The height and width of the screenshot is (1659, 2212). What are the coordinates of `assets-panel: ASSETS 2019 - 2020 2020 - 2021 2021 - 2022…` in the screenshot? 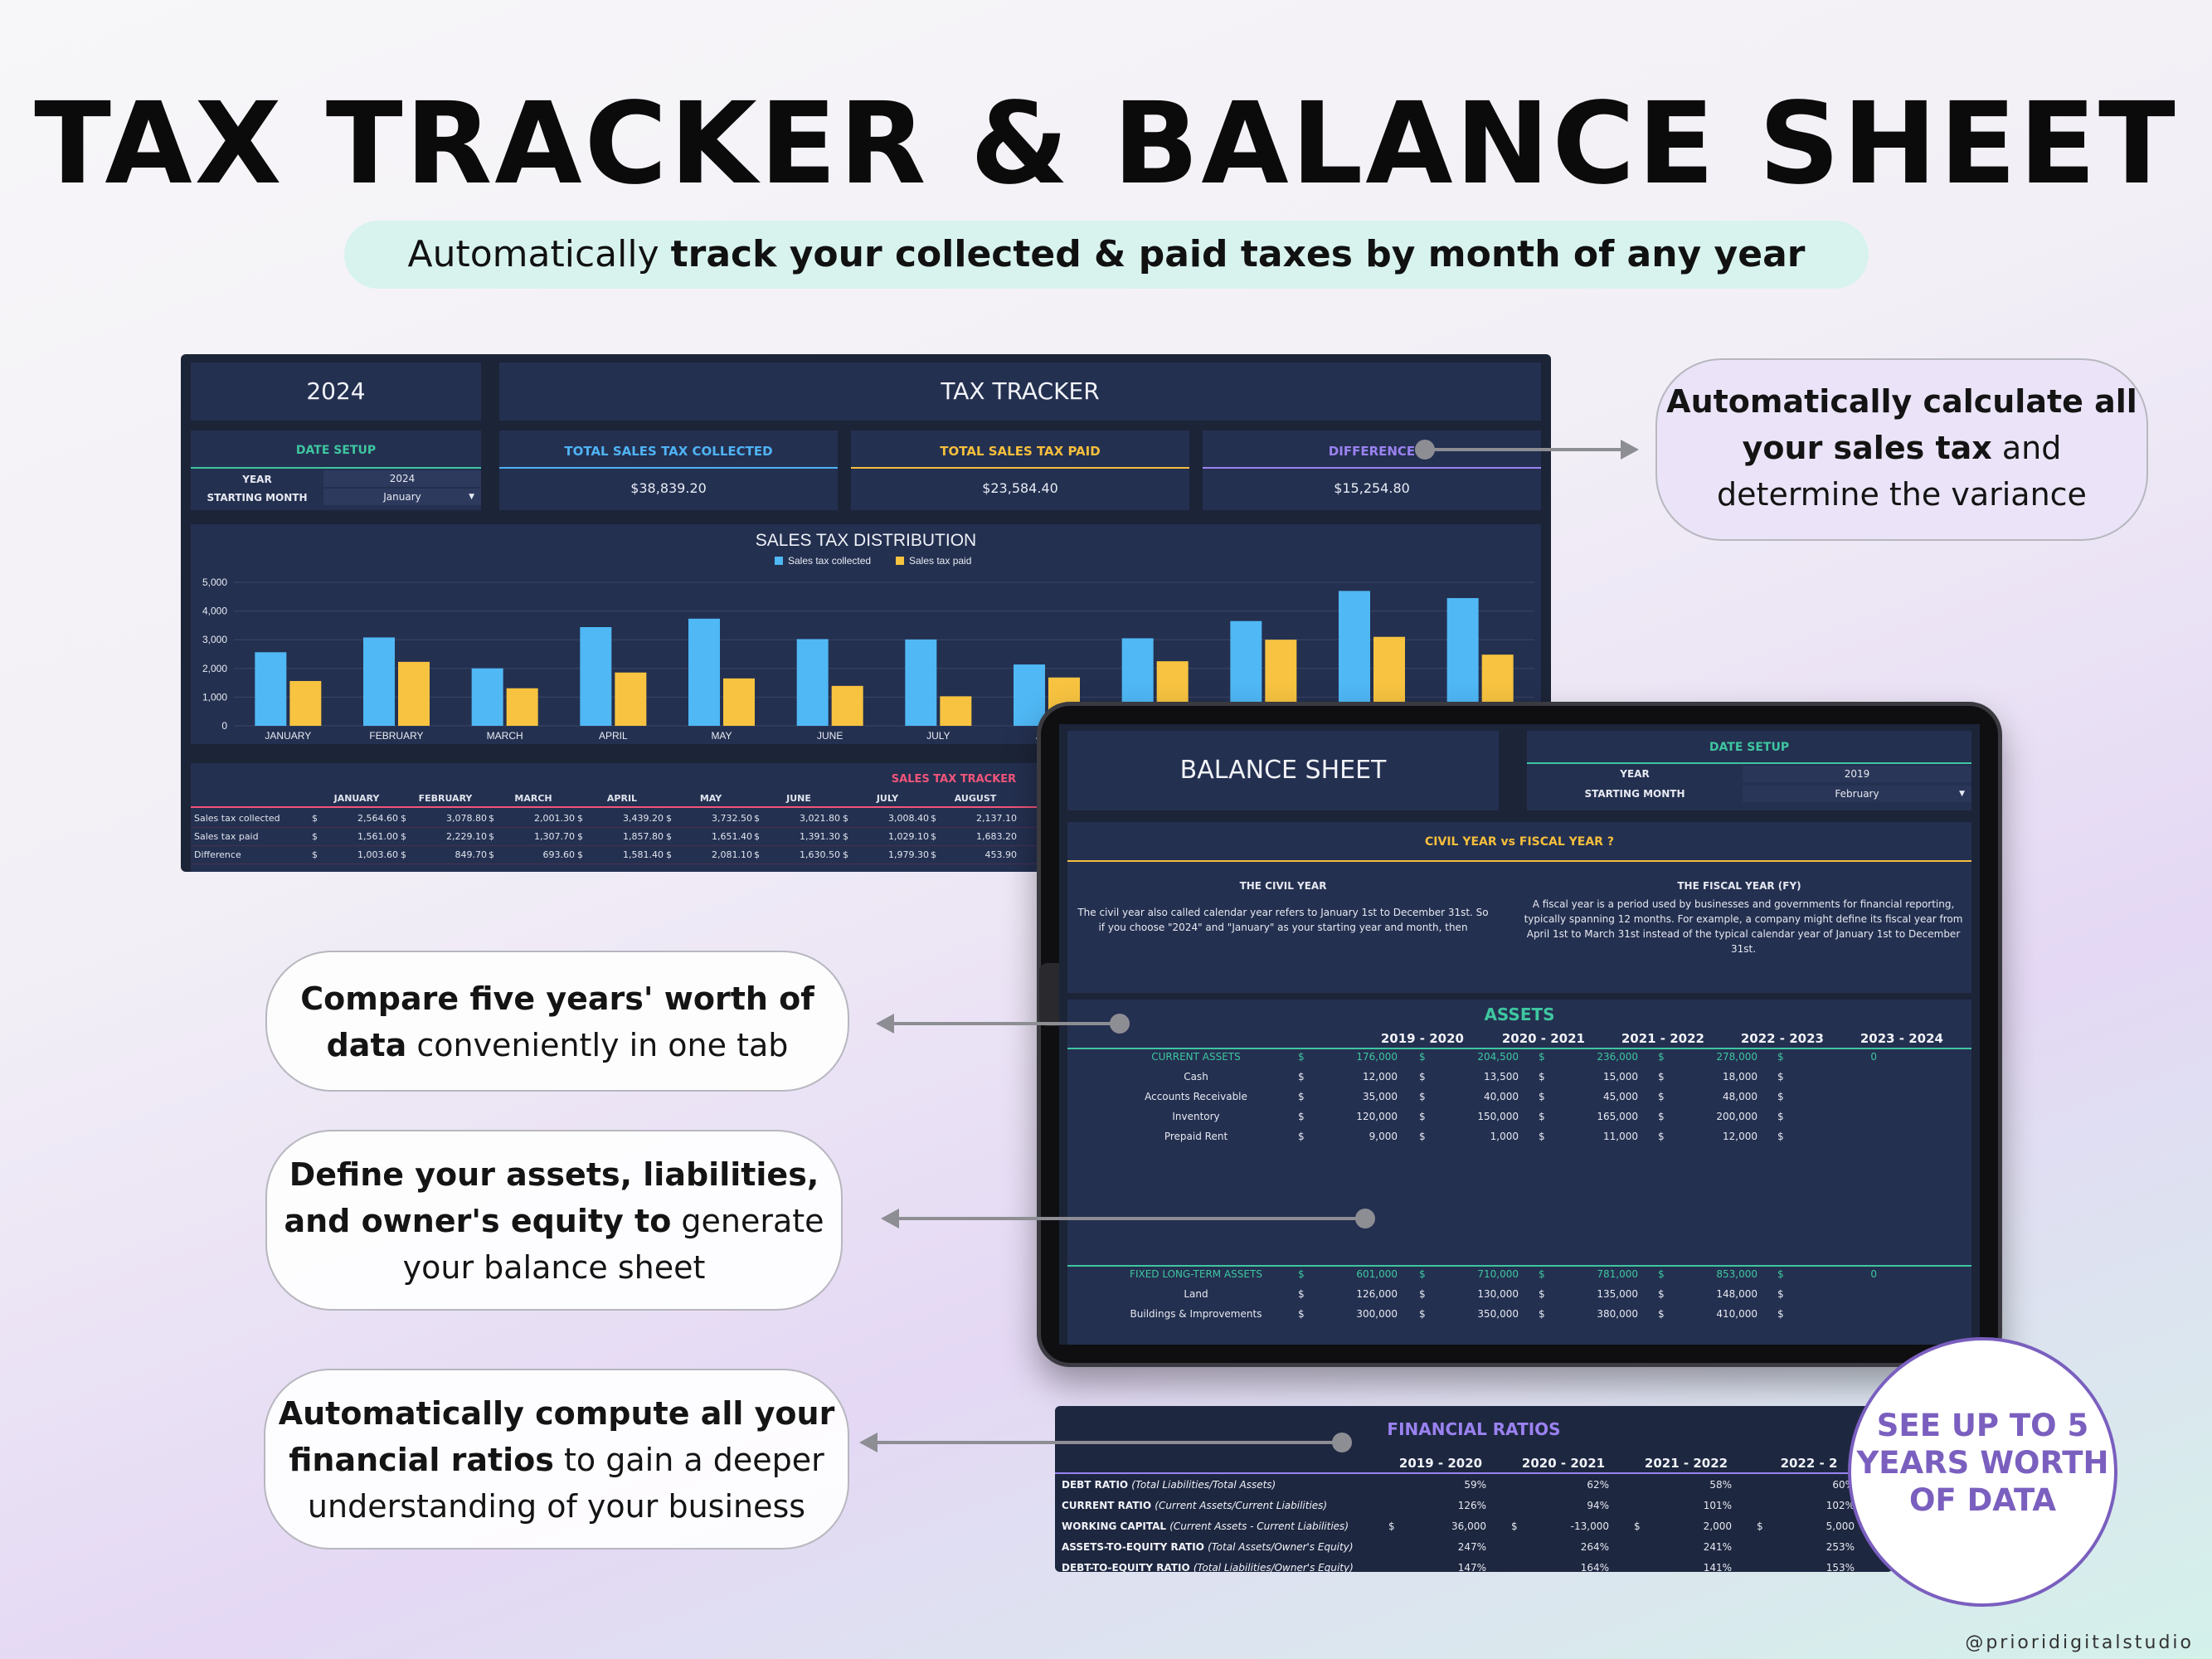 It's located at (1519, 1172).